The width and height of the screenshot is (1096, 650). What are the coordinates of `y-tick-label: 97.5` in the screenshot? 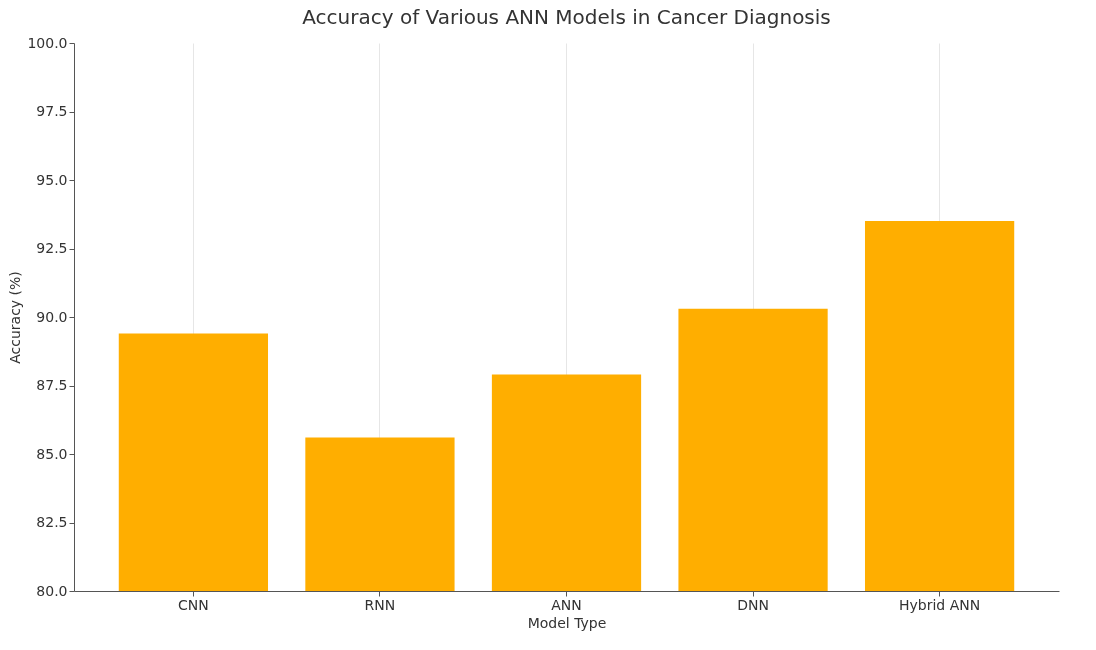 It's located at (52, 111).